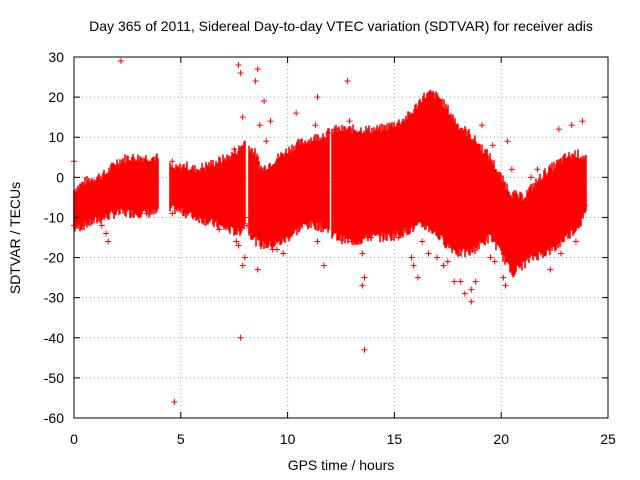 This screenshot has width=640, height=480. What do you see at coordinates (60, 177) in the screenshot?
I see `y-tick-label: 0` at bounding box center [60, 177].